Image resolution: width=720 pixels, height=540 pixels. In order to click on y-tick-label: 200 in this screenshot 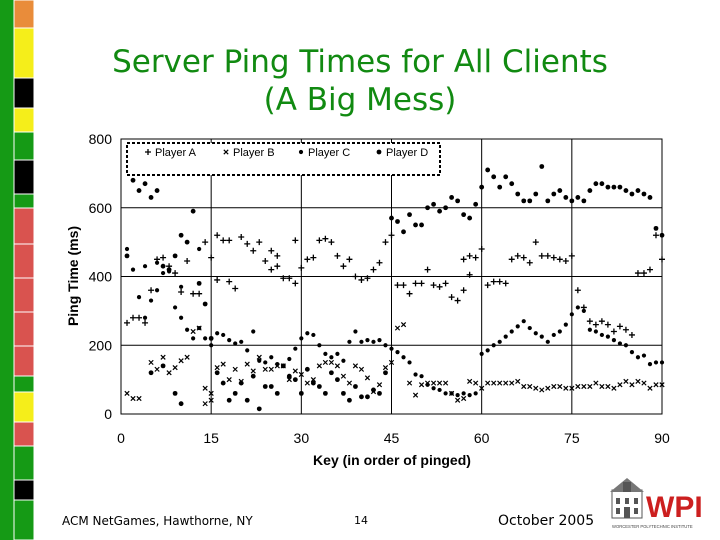, I will do `click(101, 345)`.